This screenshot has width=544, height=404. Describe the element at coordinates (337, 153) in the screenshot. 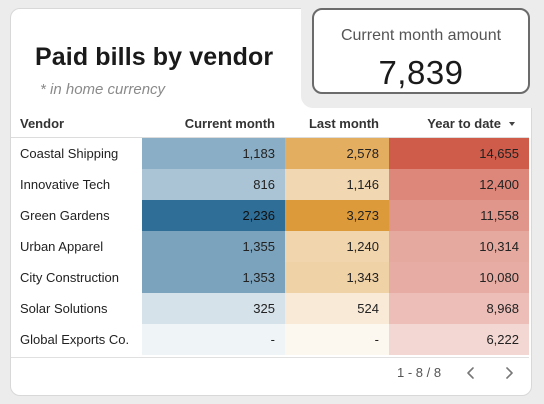

I see `last-month-cell: 2,578` at that location.